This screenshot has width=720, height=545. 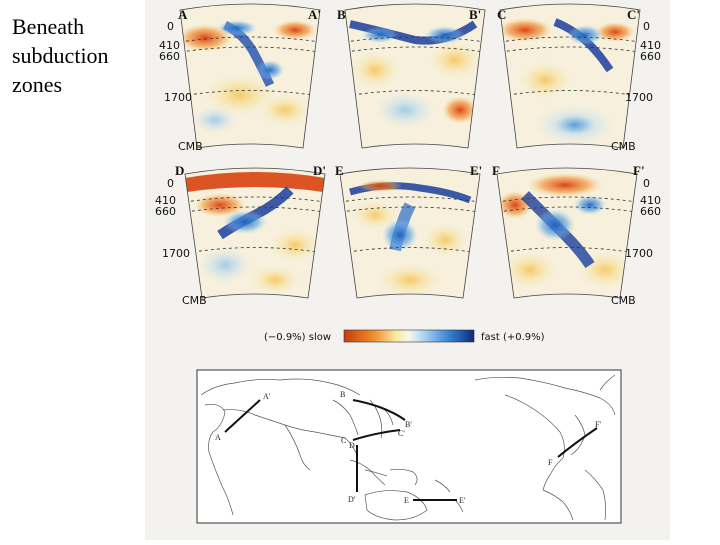 I want to click on panel-d-left-label: D, so click(x=179, y=170).